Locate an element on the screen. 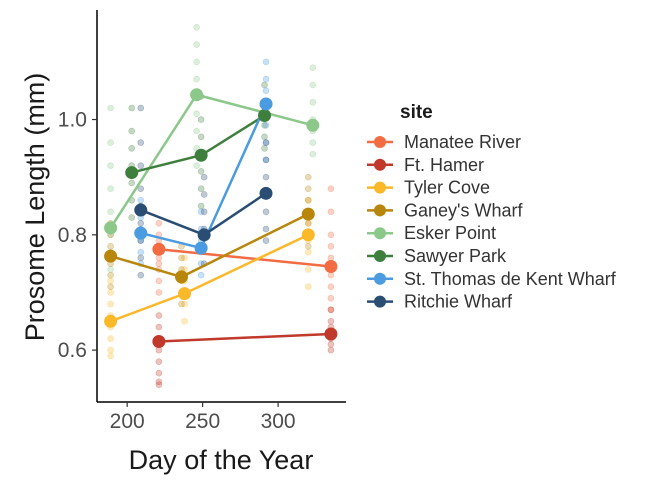  x-tick-label: 250 is located at coordinates (202, 421).